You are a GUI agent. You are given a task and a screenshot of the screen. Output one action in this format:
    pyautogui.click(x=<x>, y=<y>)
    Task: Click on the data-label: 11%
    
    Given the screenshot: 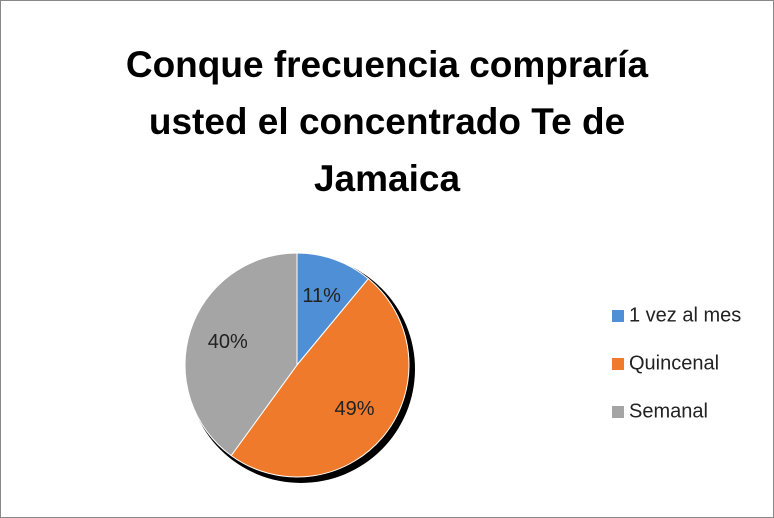 What is the action you would take?
    pyautogui.click(x=321, y=296)
    